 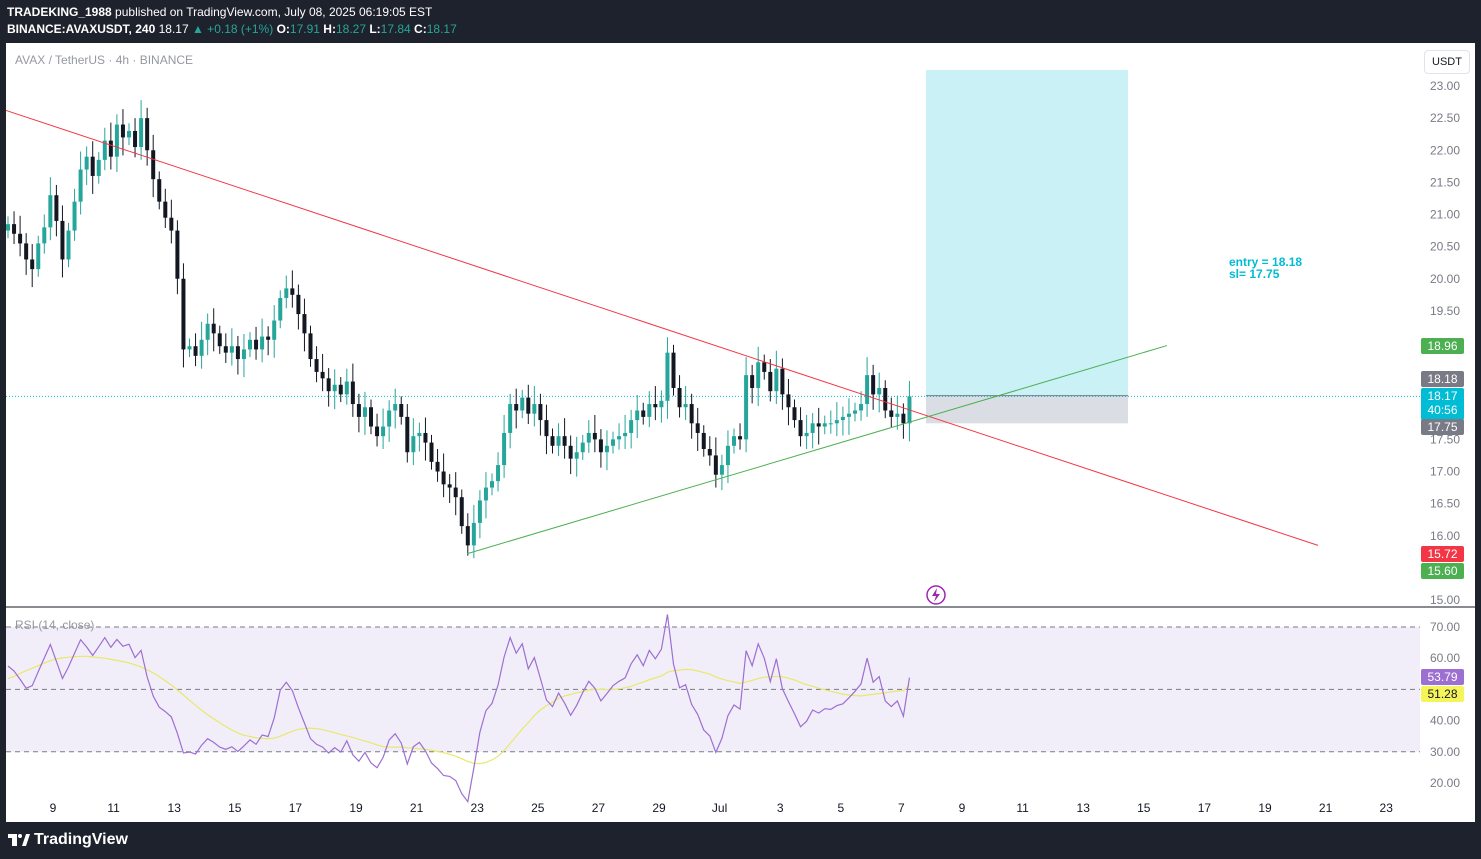 I want to click on date-axis-label: 13, so click(x=1084, y=808).